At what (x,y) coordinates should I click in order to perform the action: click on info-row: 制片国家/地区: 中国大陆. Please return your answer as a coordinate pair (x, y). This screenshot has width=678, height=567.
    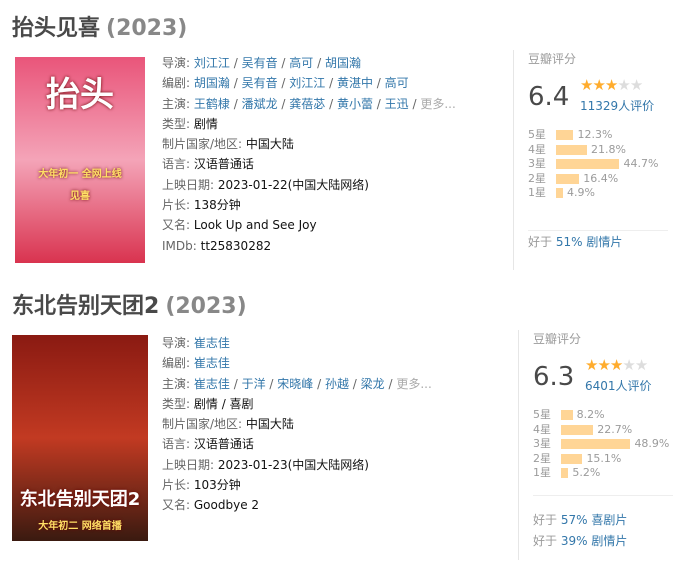
    Looking at the image, I should click on (228, 144).